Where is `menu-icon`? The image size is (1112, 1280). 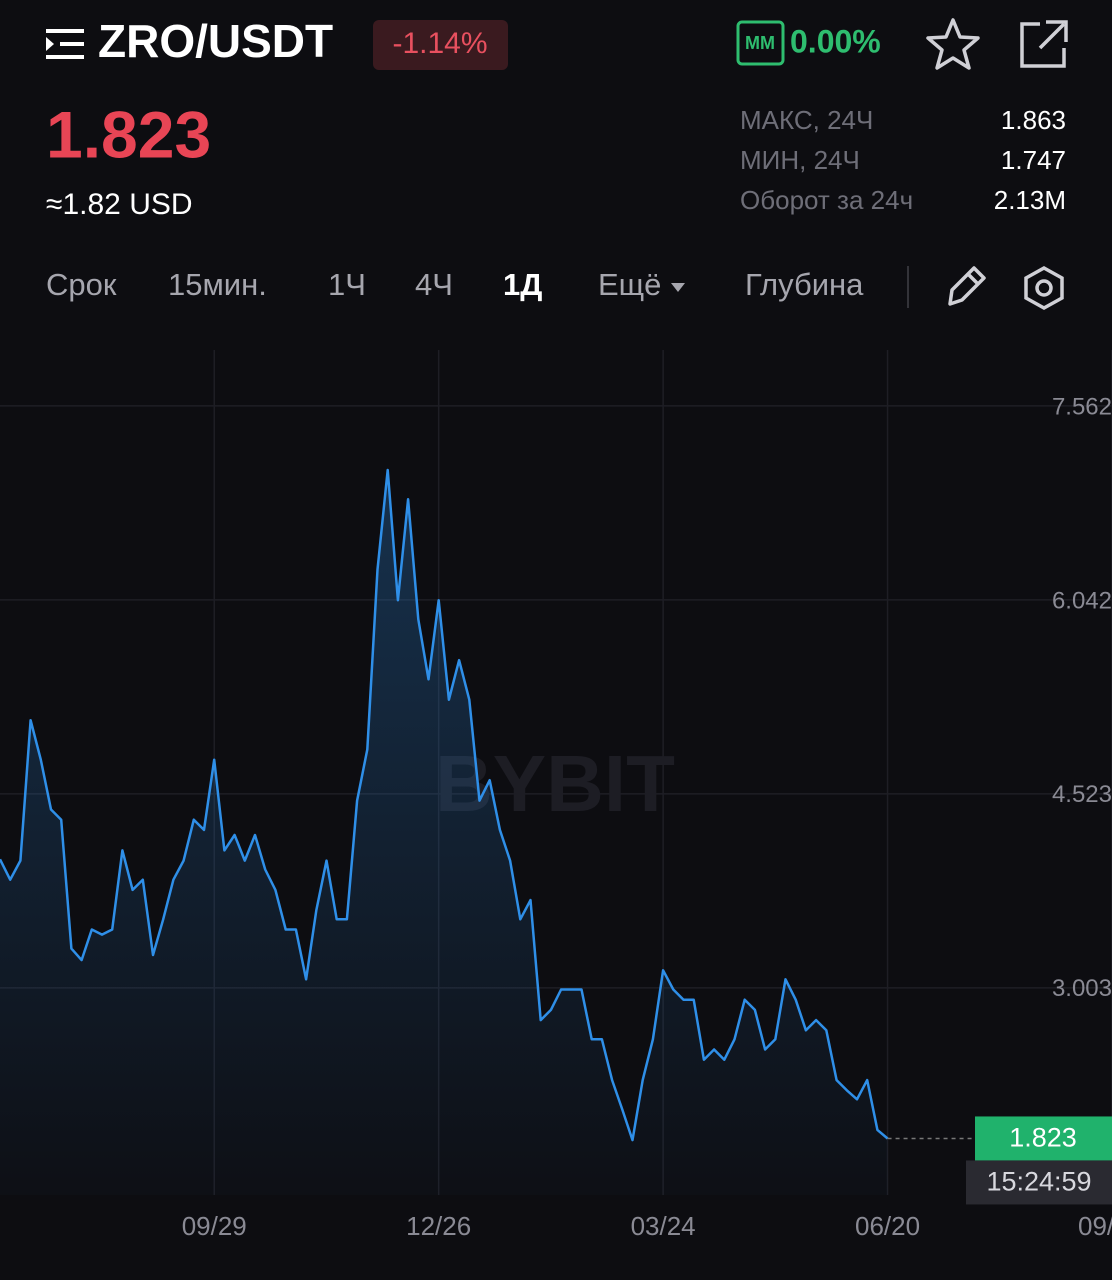
menu-icon is located at coordinates (65, 44).